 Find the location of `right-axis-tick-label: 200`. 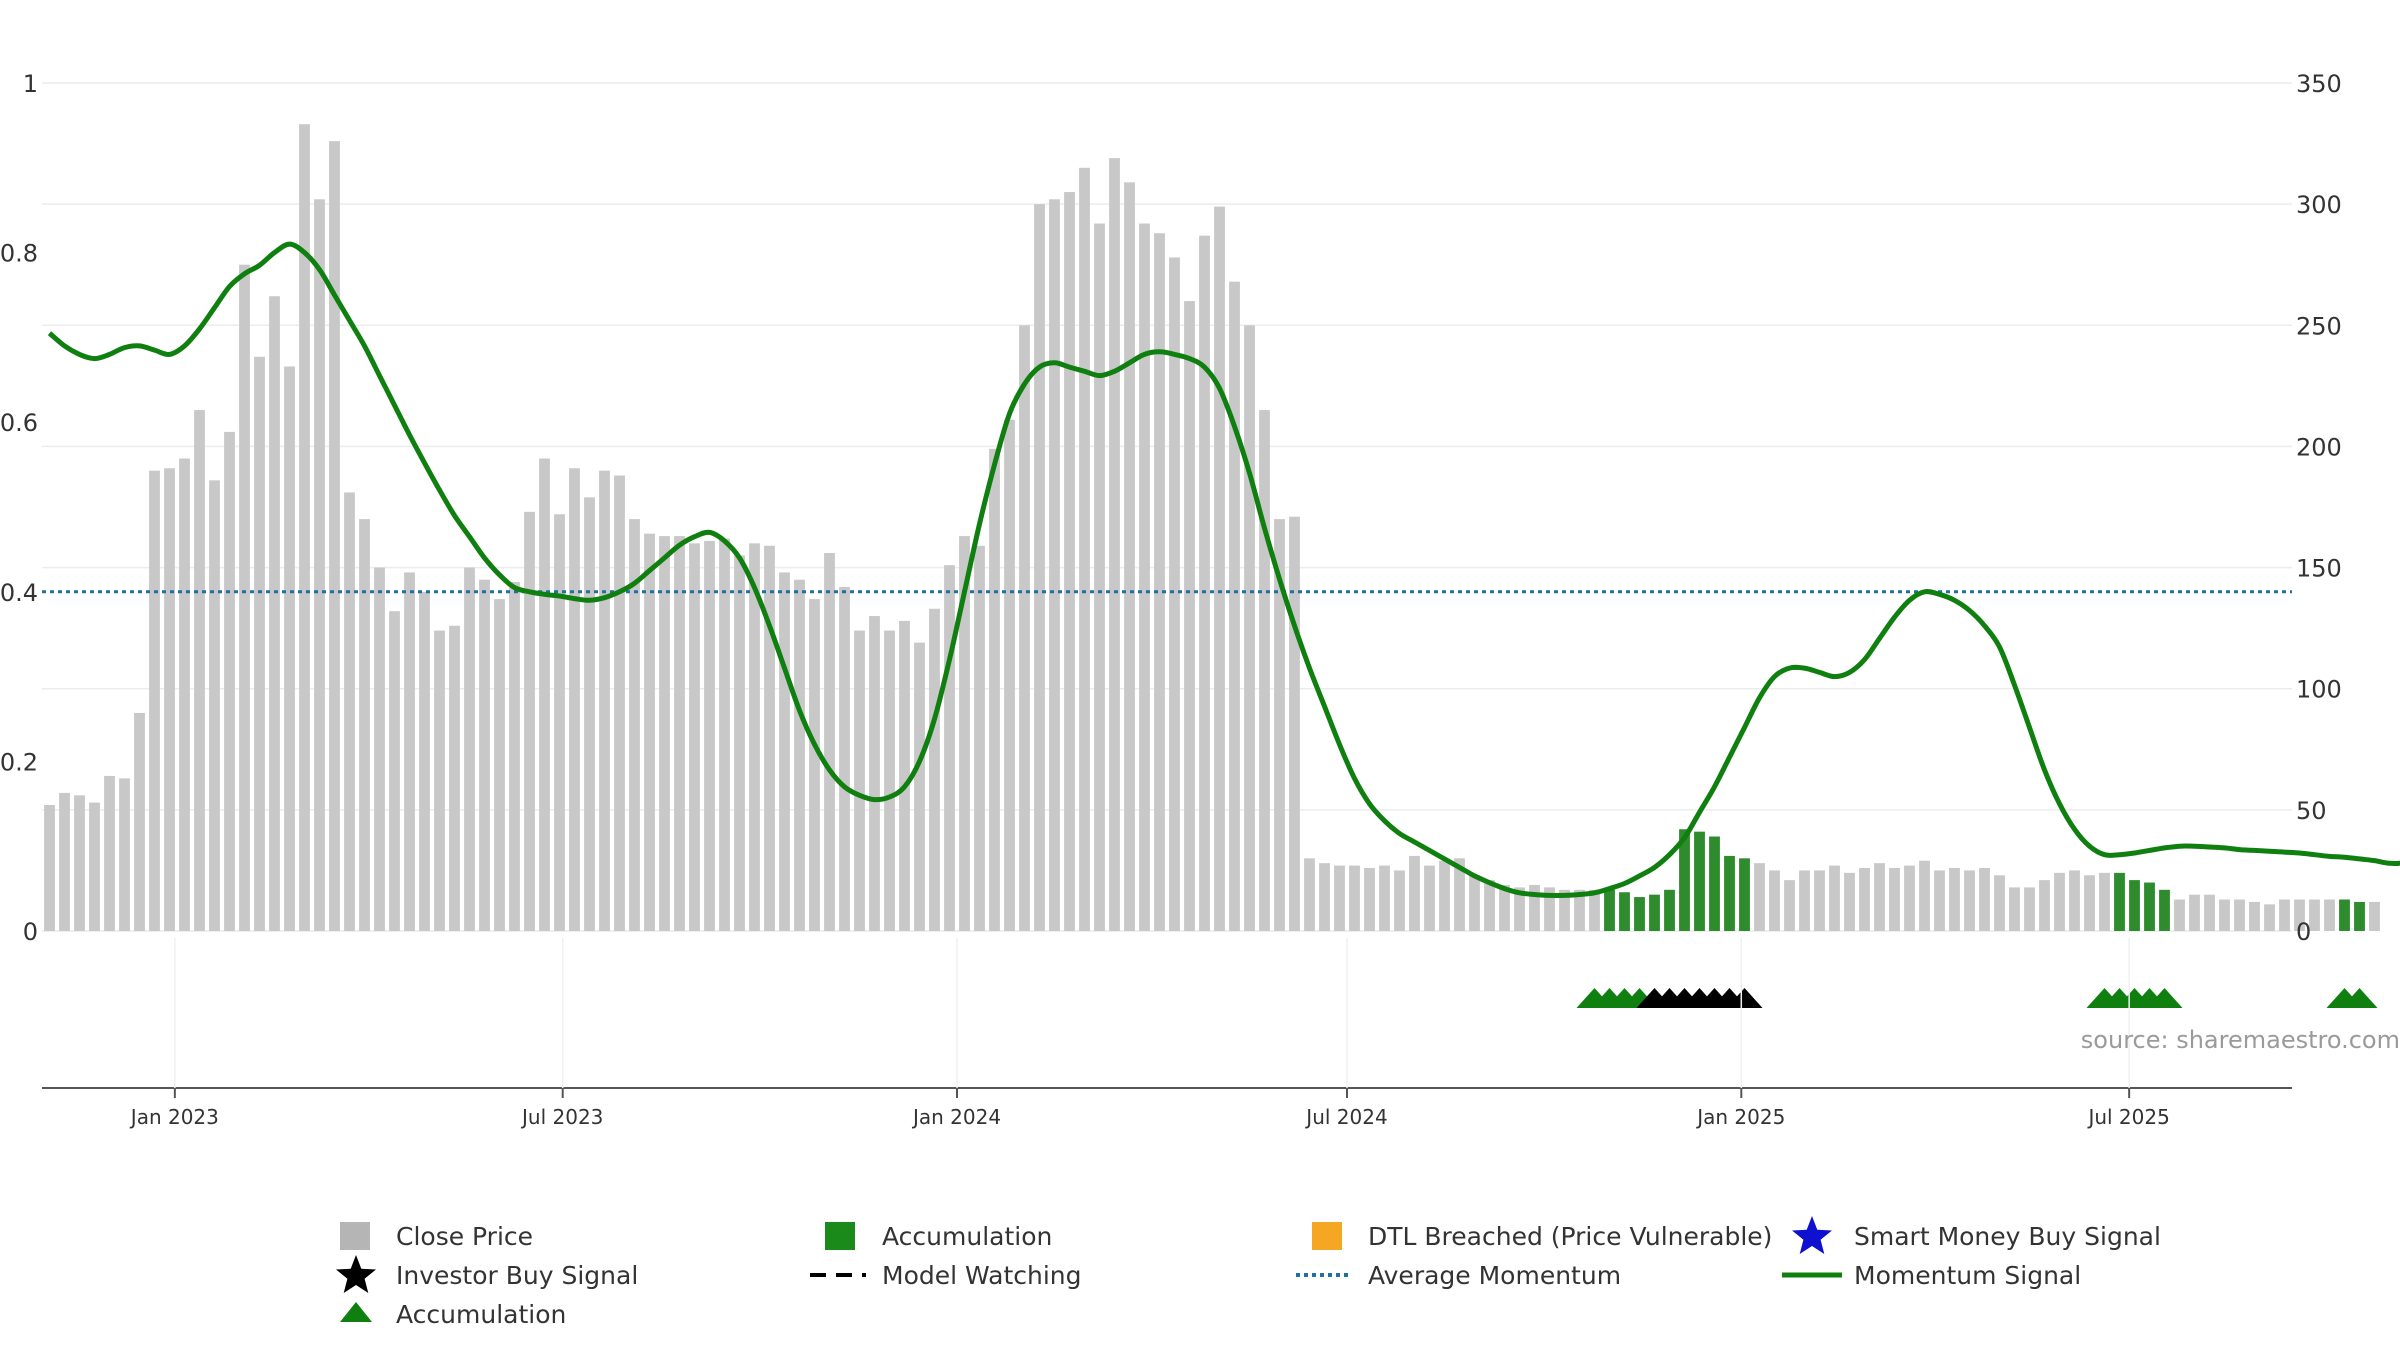

right-axis-tick-label: 200 is located at coordinates (2319, 447).